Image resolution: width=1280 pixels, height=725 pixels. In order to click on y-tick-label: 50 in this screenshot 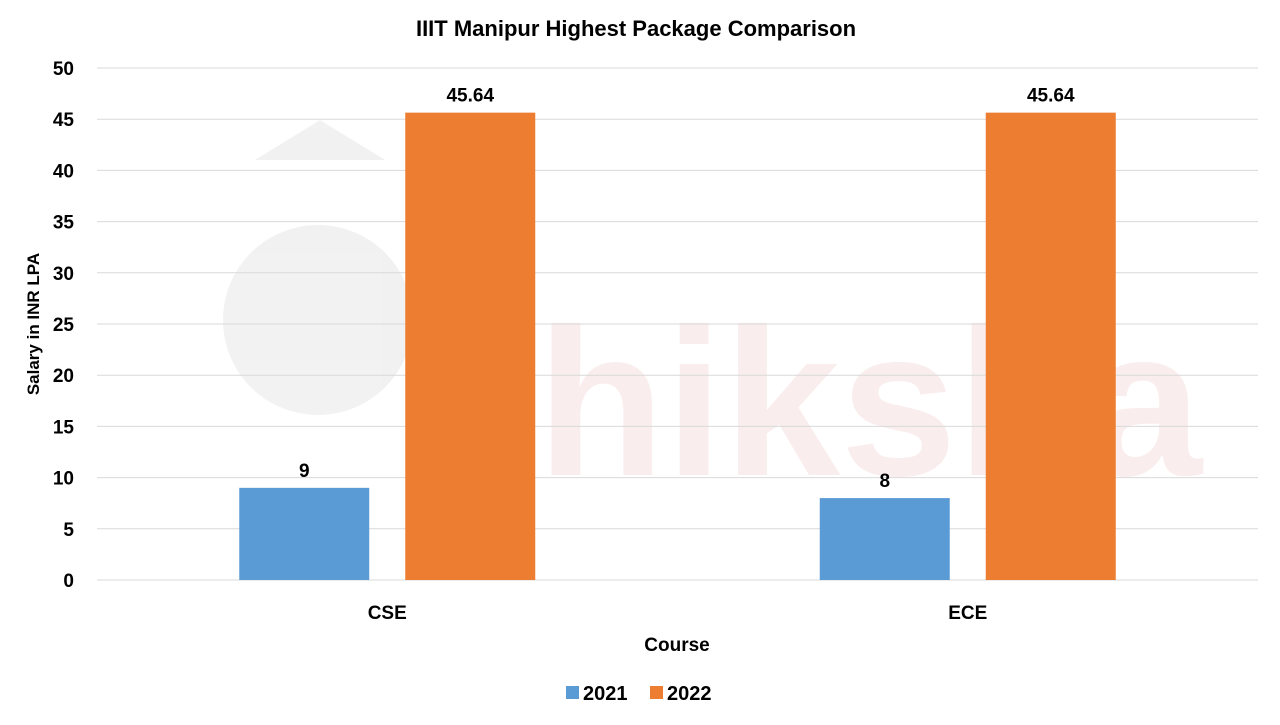, I will do `click(63, 69)`.